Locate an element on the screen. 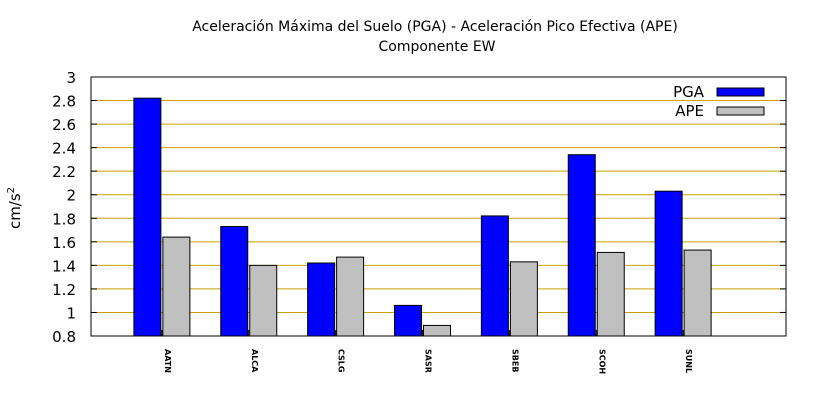  legend: PGA APE is located at coordinates (719, 101).